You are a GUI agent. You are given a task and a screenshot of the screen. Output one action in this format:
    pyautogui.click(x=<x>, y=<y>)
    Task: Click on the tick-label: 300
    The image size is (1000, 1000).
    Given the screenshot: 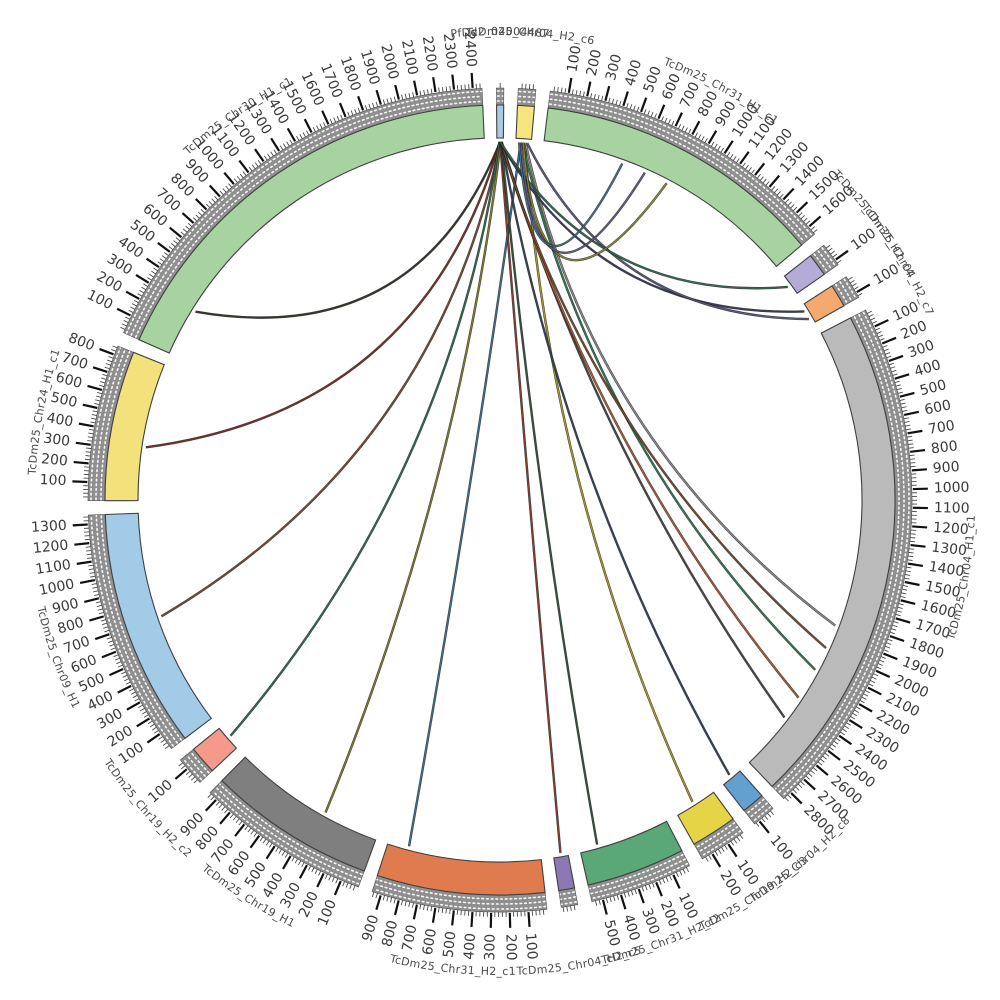 What is the action you would take?
    pyautogui.click(x=490, y=947)
    